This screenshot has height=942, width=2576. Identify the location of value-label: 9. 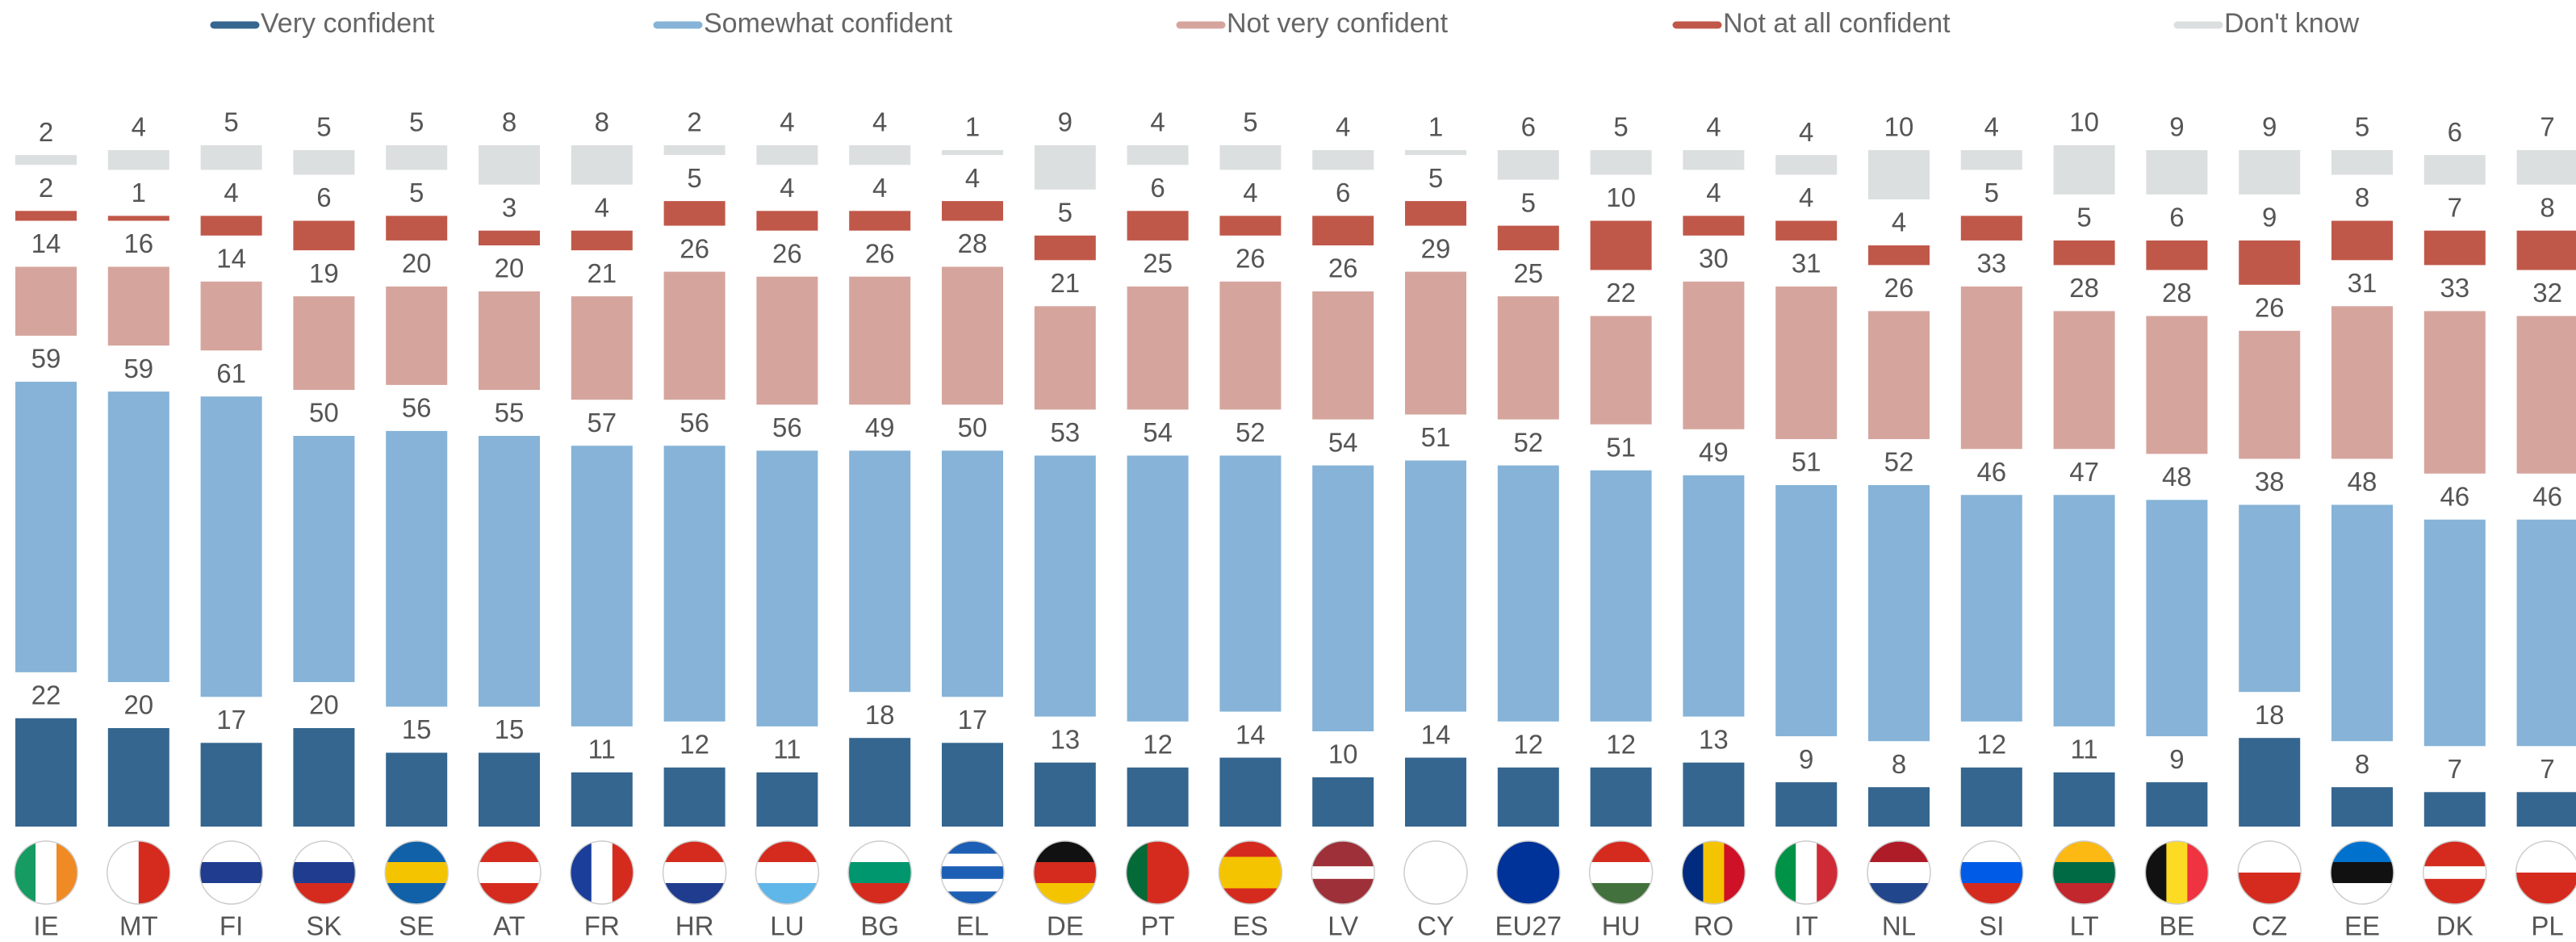
(1806, 759).